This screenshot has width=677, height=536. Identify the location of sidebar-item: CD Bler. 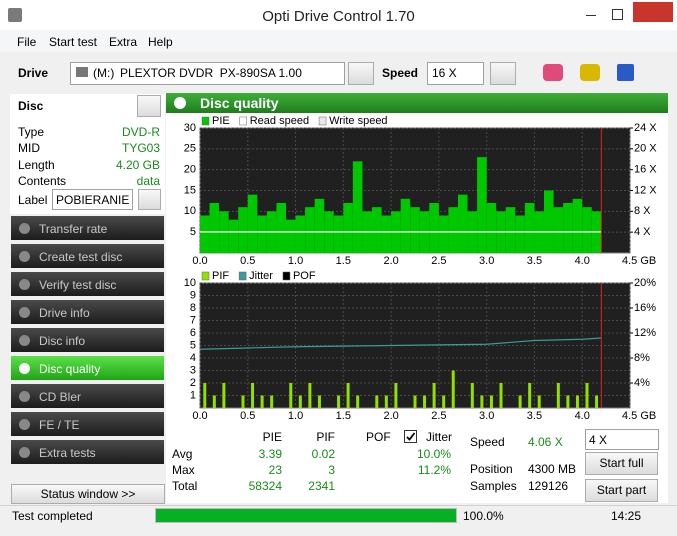
(87, 397).